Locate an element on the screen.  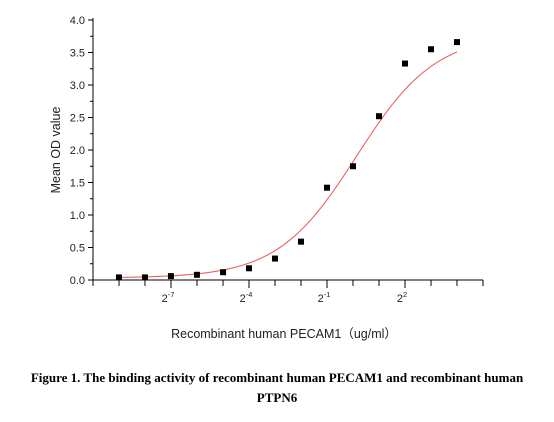
y-tick-label: 1.0 is located at coordinates (77, 216).